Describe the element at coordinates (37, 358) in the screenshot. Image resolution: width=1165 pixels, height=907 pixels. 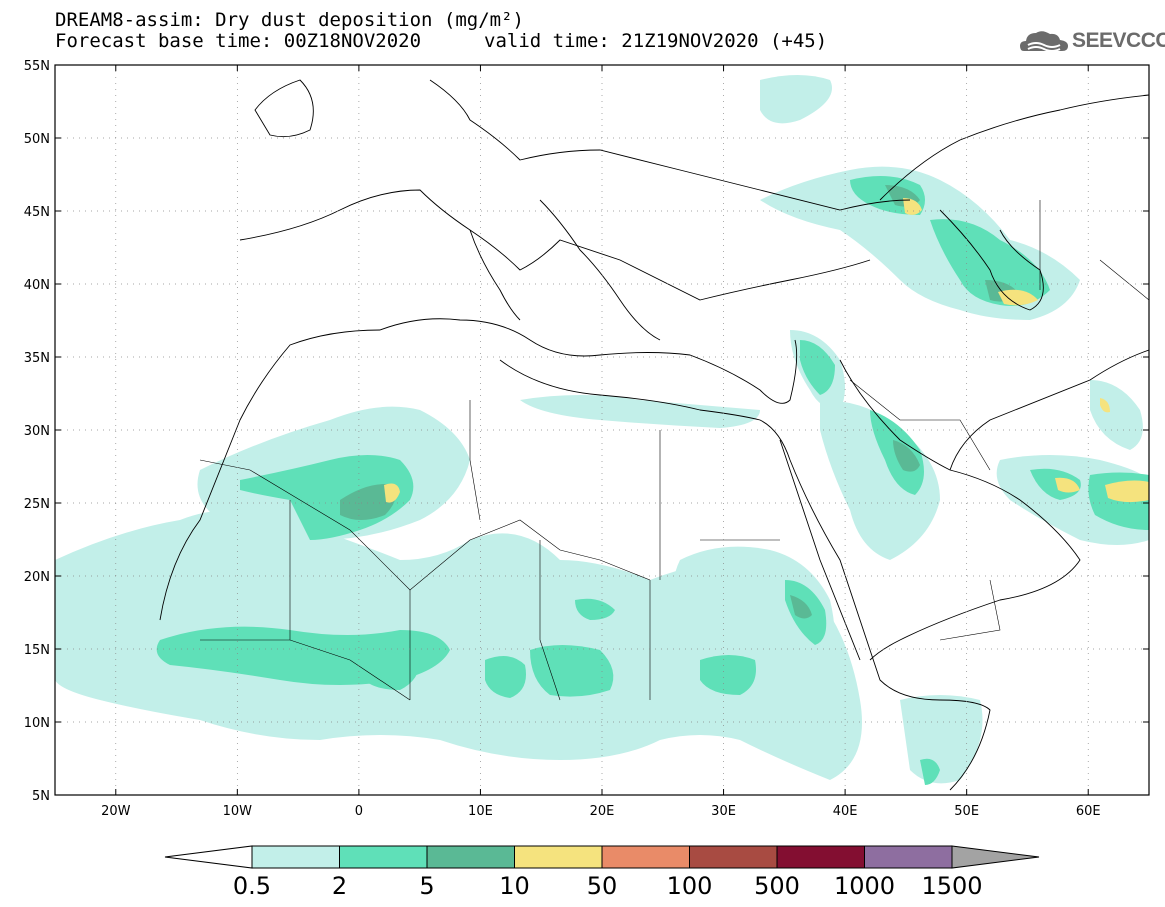
I see `lat-tick-label: 35N` at that location.